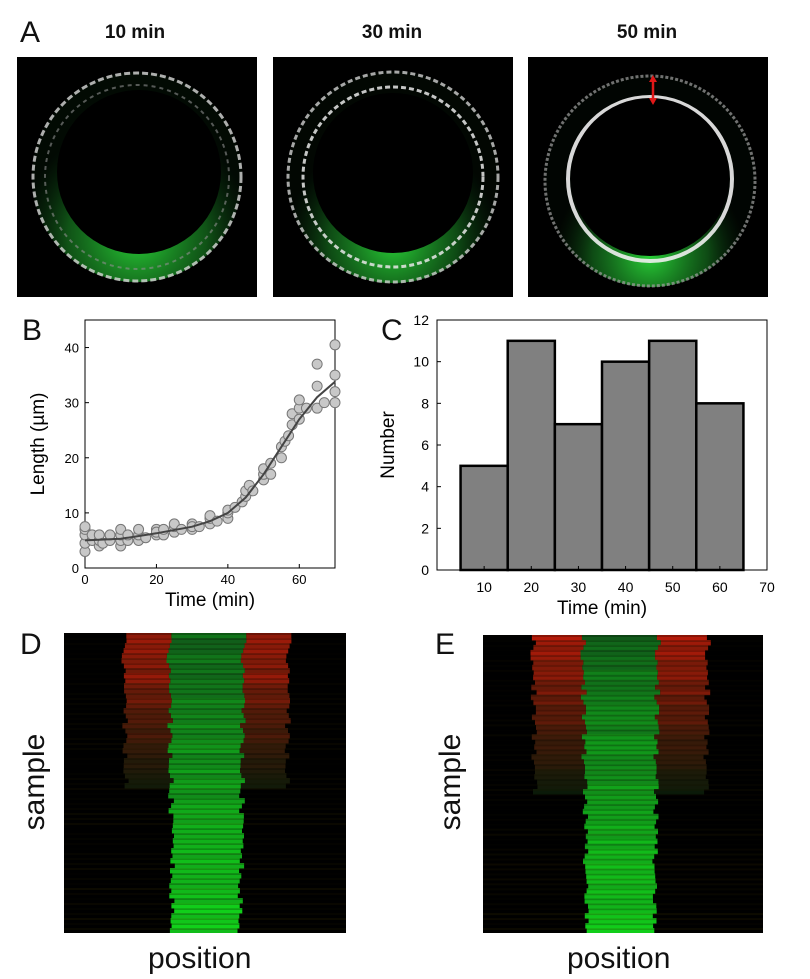 Image resolution: width=810 pixels, height=979 pixels. I want to click on y-tick-label: 10, so click(421, 362).